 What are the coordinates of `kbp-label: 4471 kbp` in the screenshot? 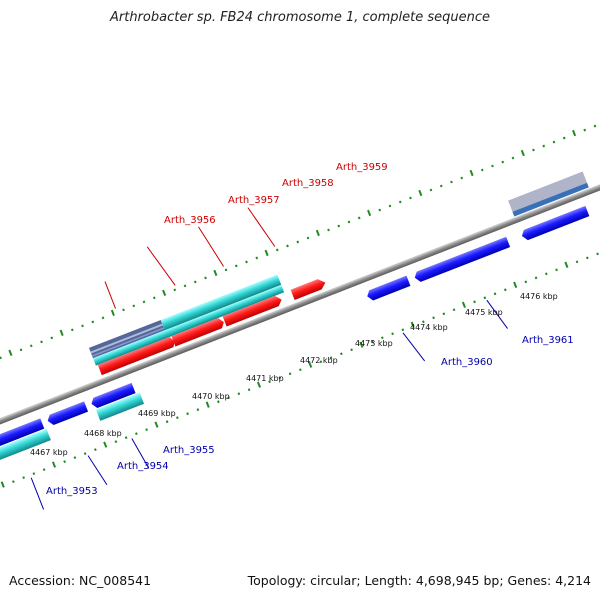 It's located at (265, 378).